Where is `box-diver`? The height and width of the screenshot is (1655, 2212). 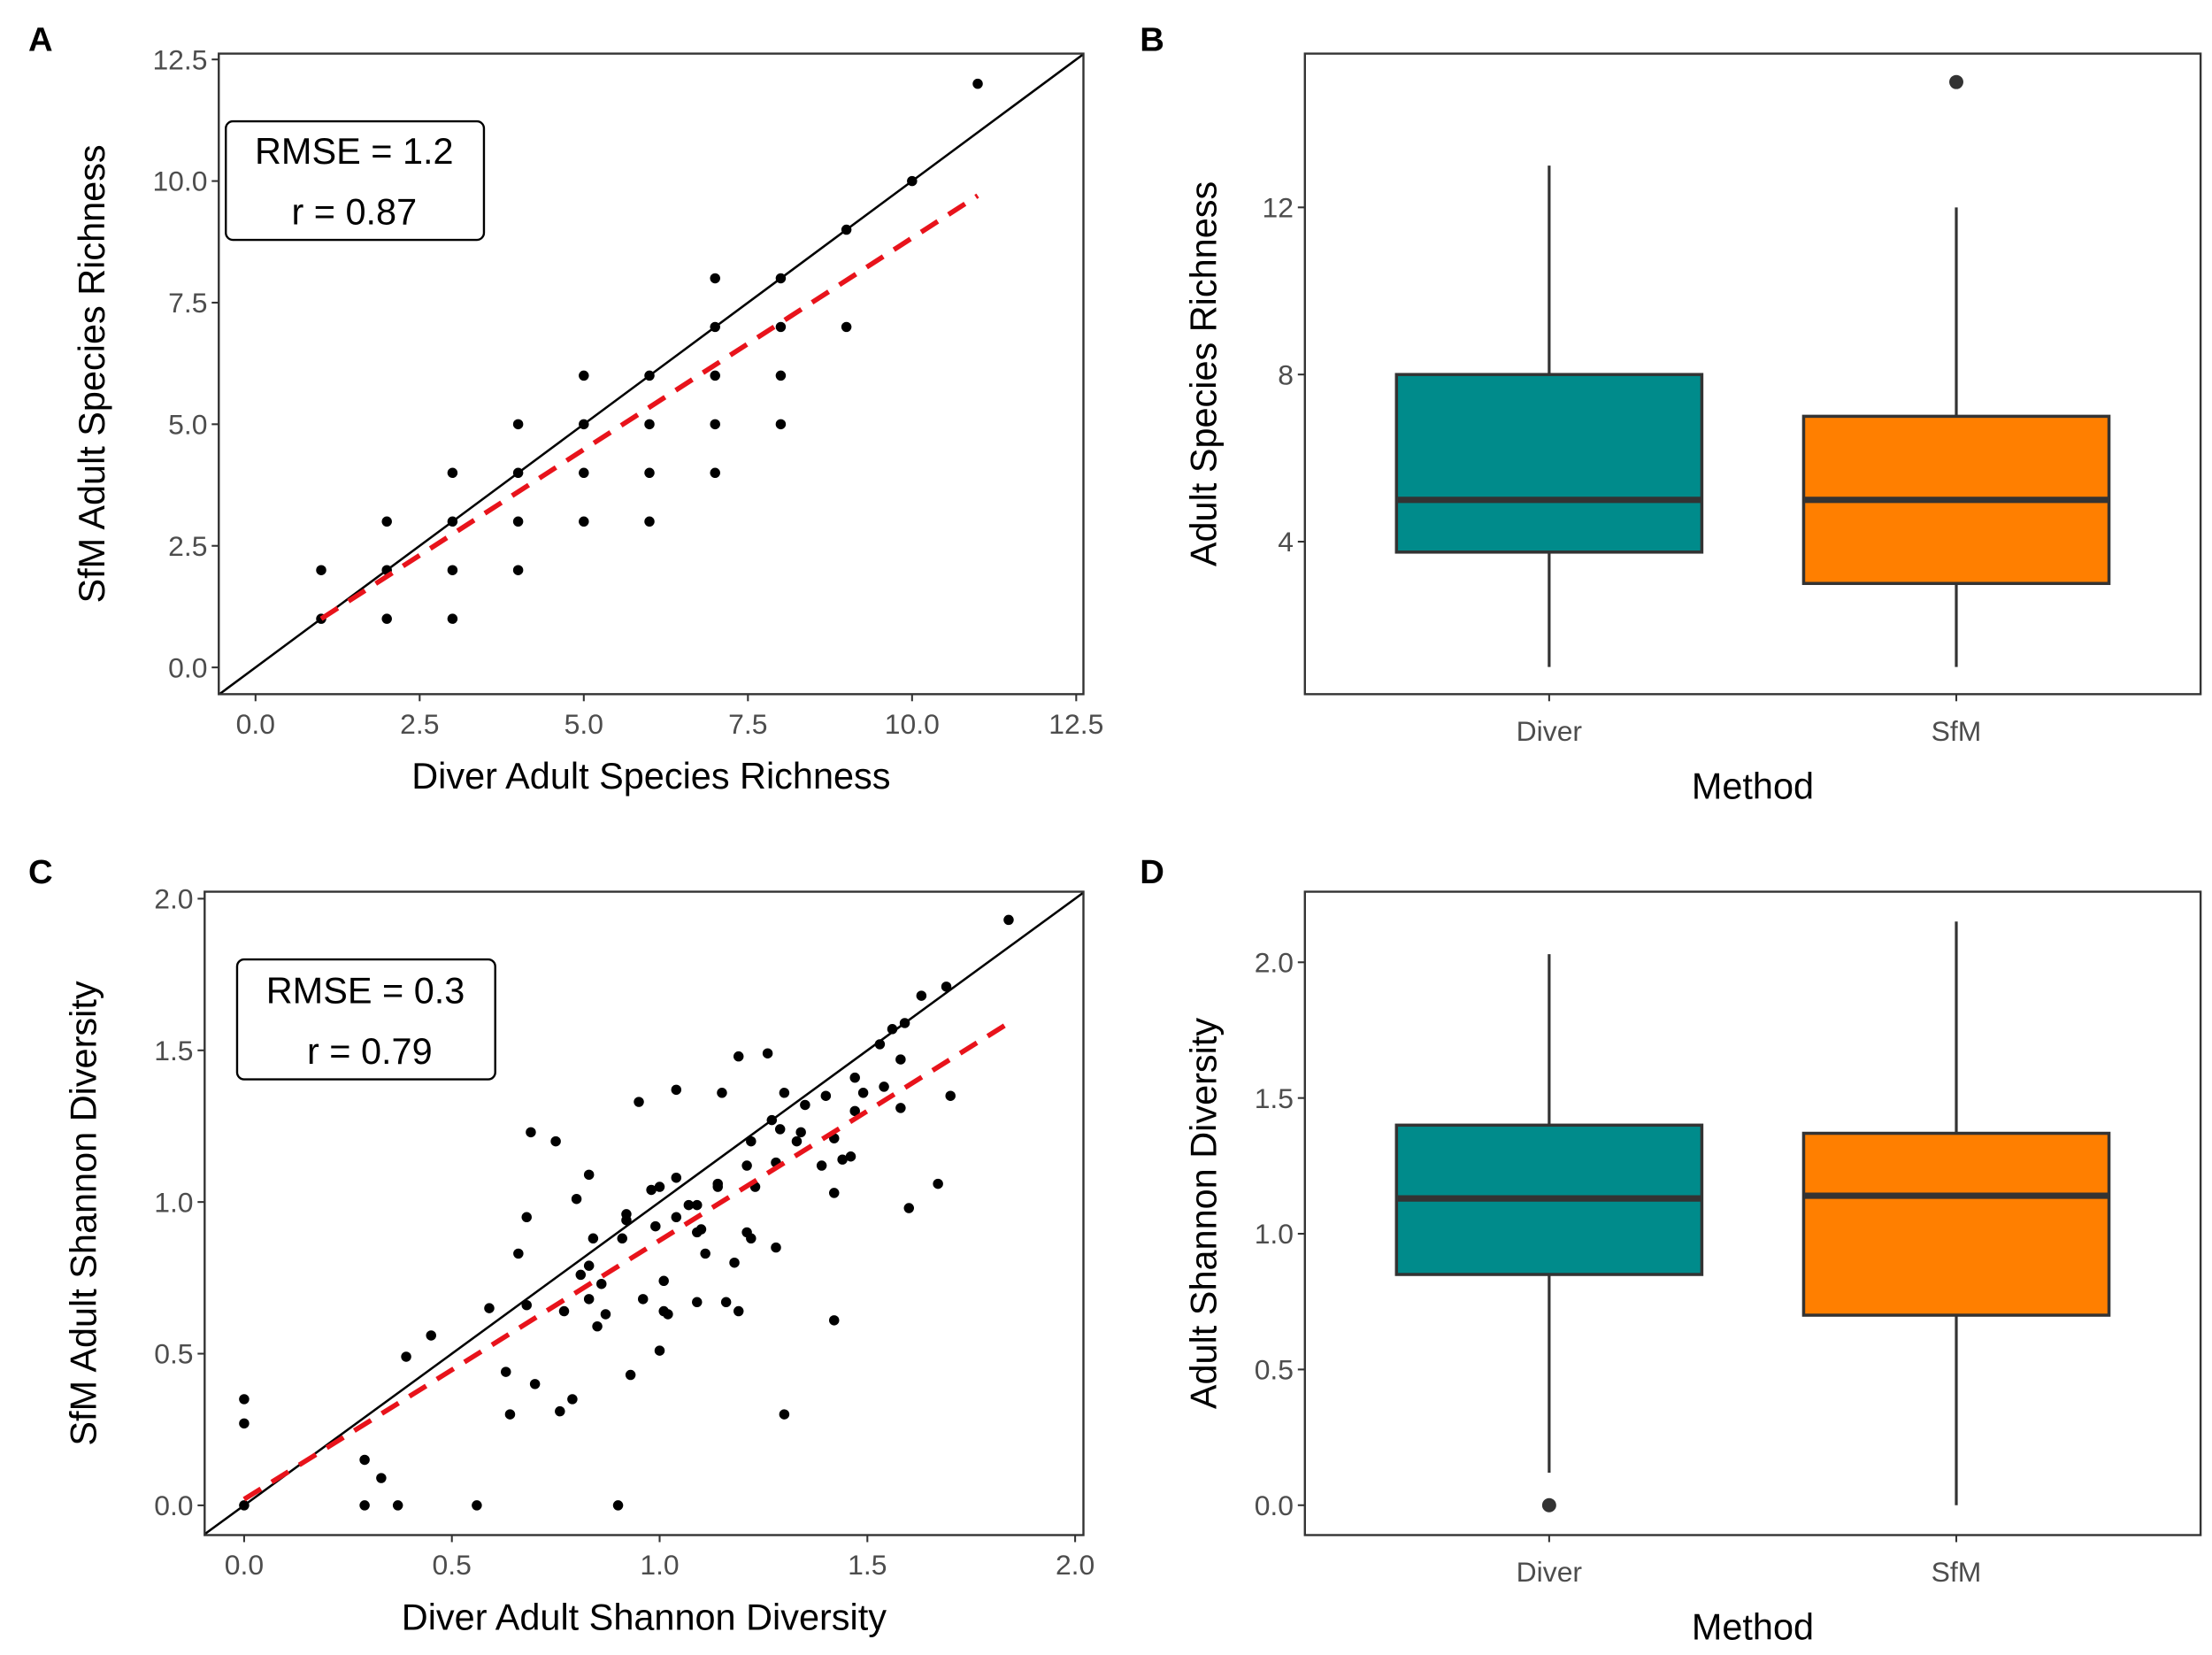 box-diver is located at coordinates (1549, 1233).